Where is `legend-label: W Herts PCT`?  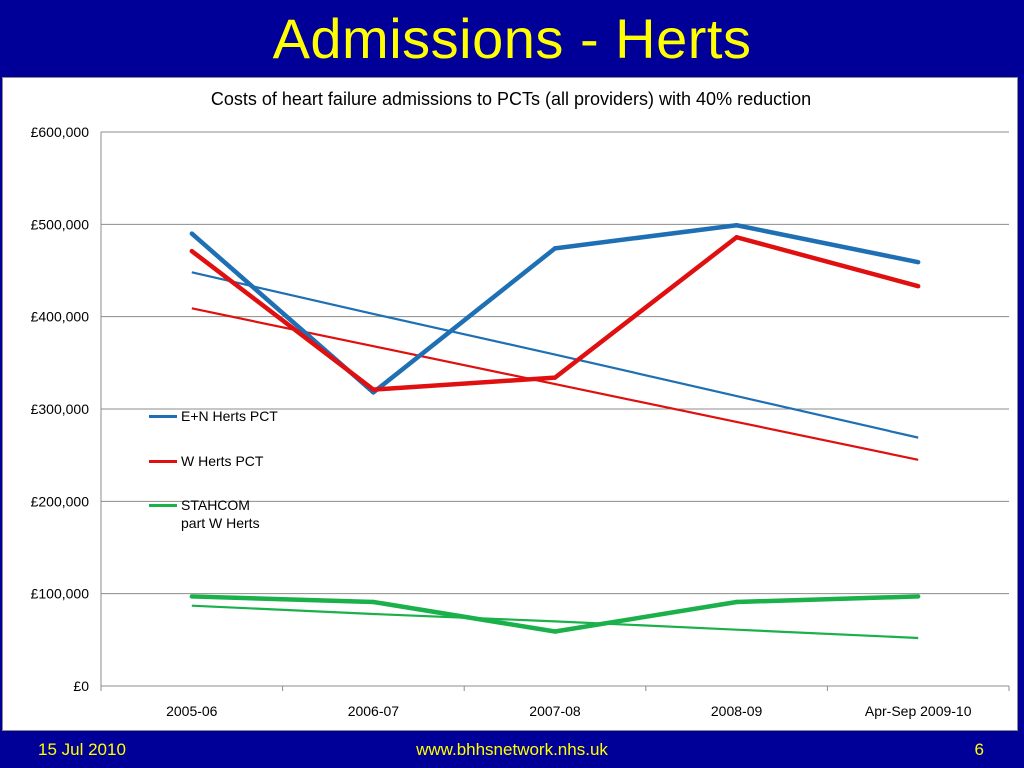 legend-label: W Herts PCT is located at coordinates (222, 461).